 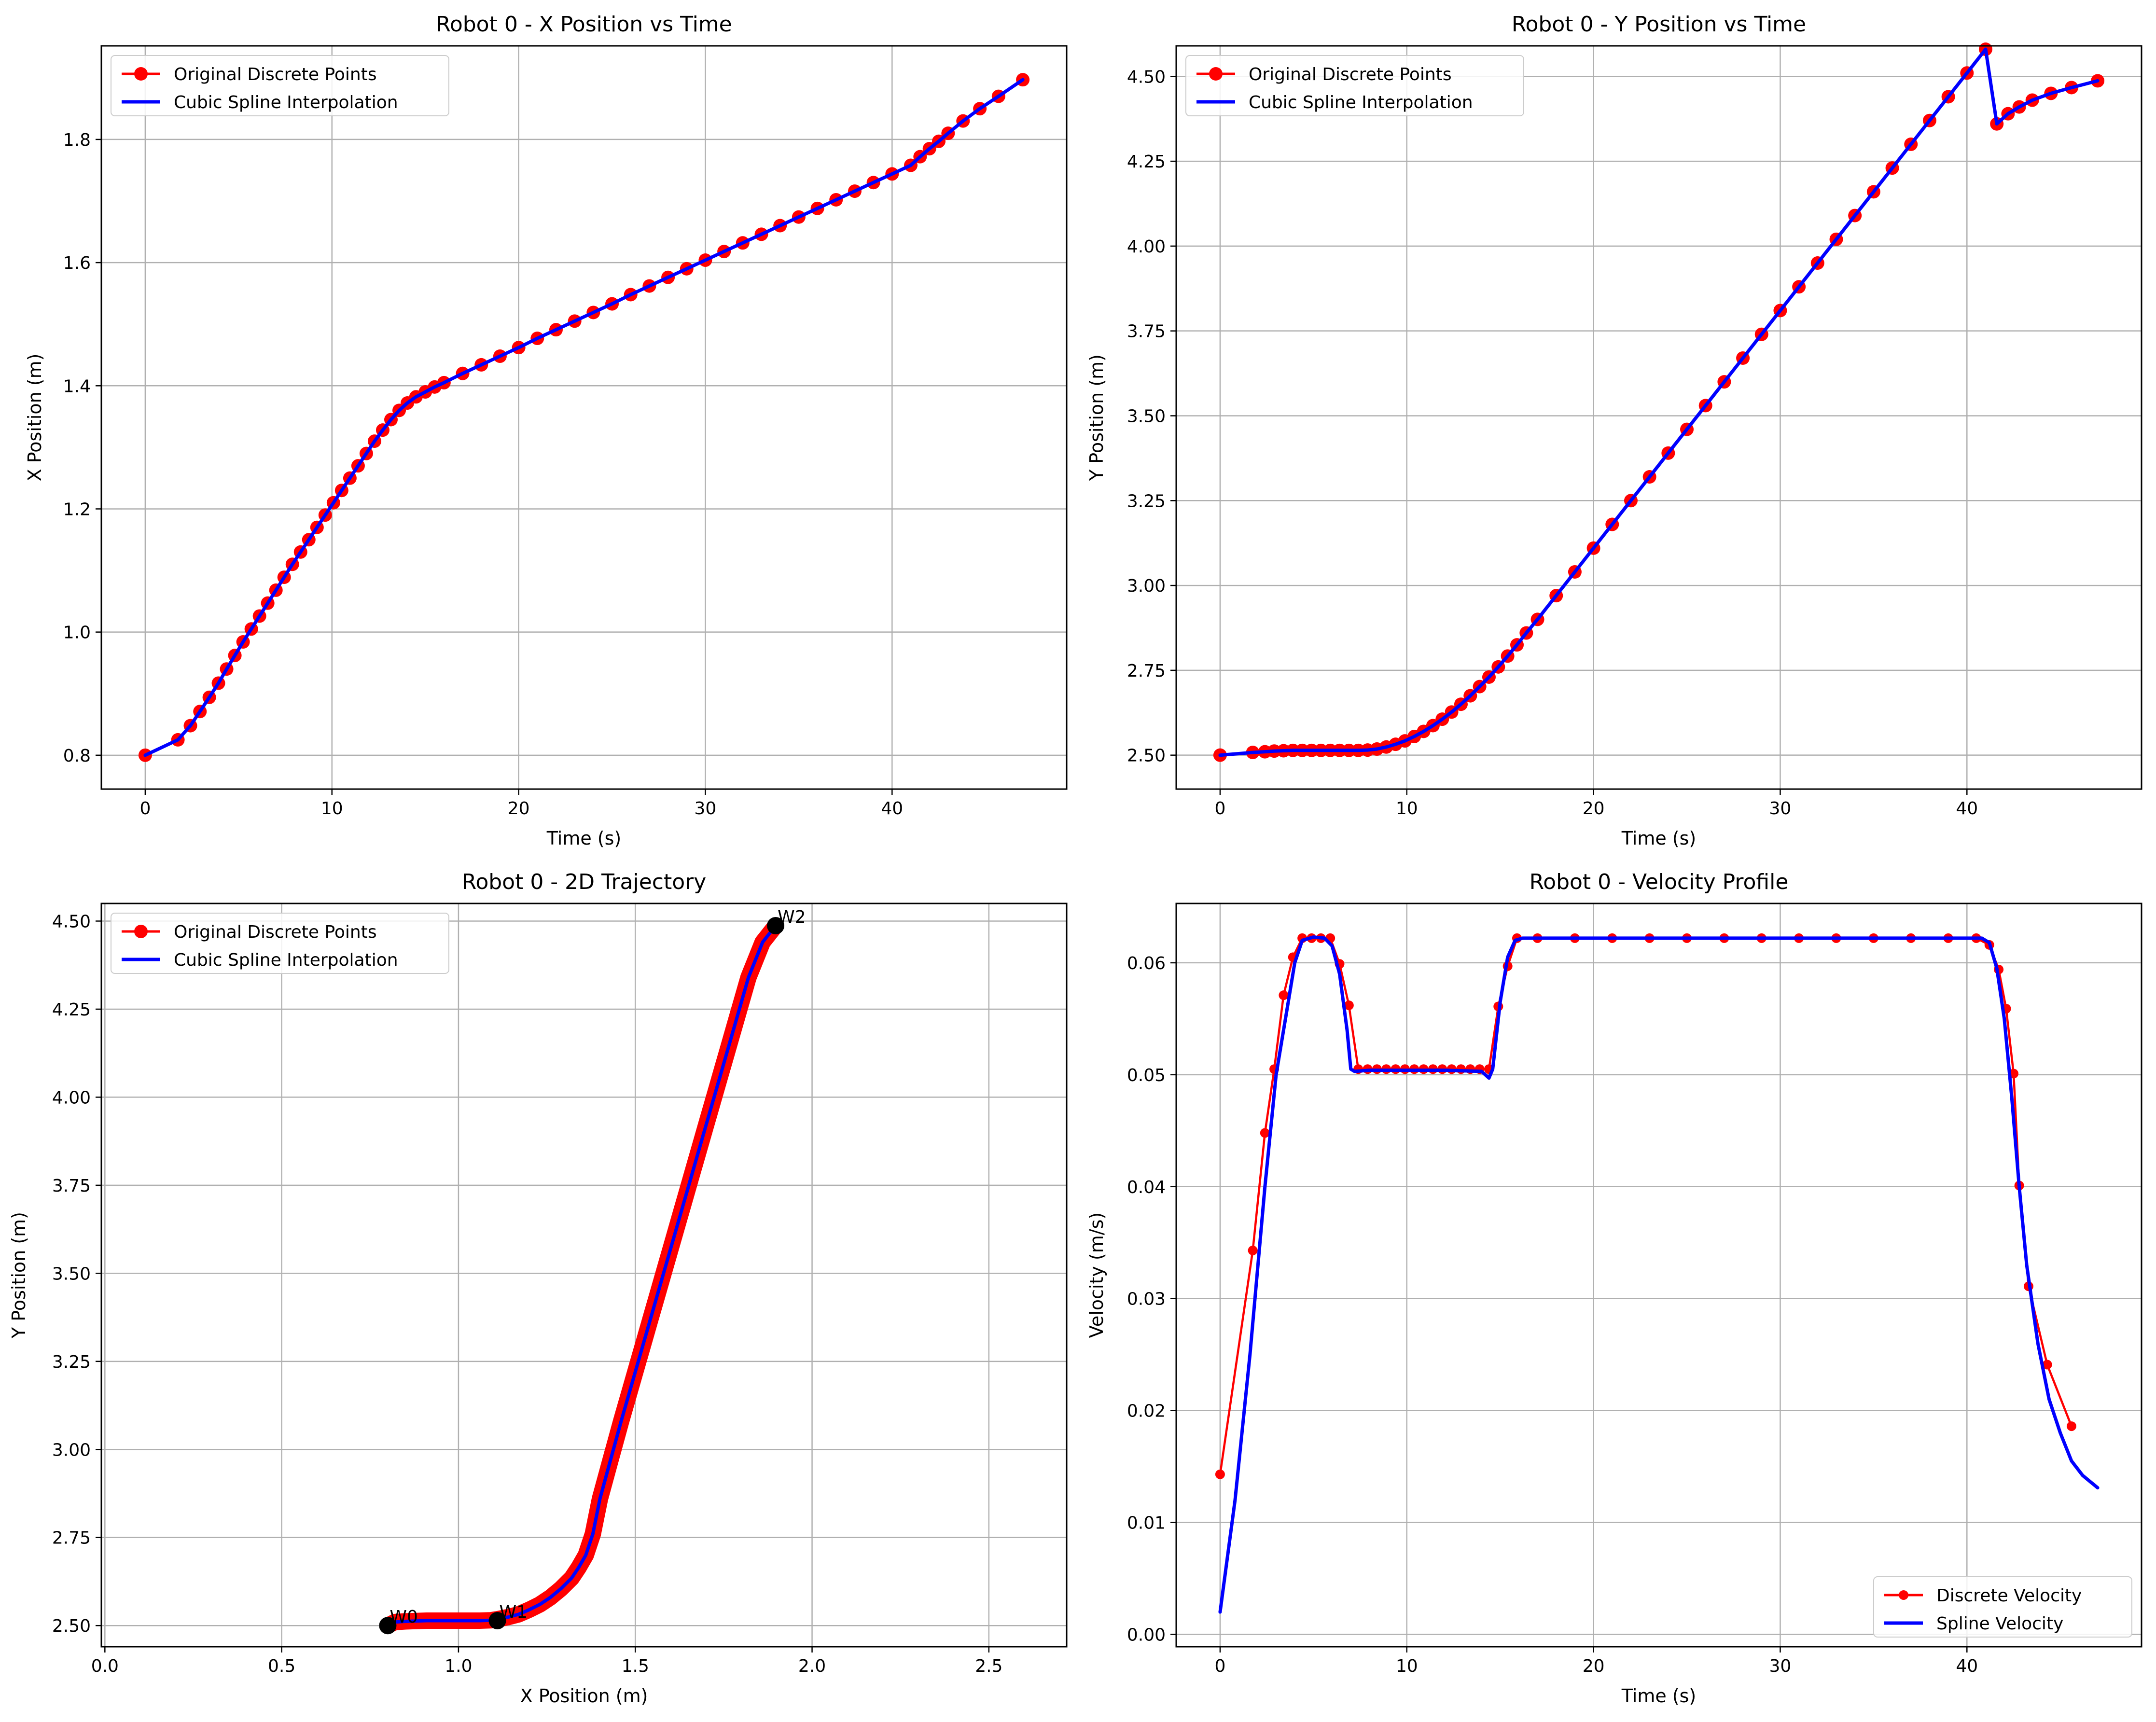 I want to click on x-tick-label: 20, so click(x=1594, y=1666).